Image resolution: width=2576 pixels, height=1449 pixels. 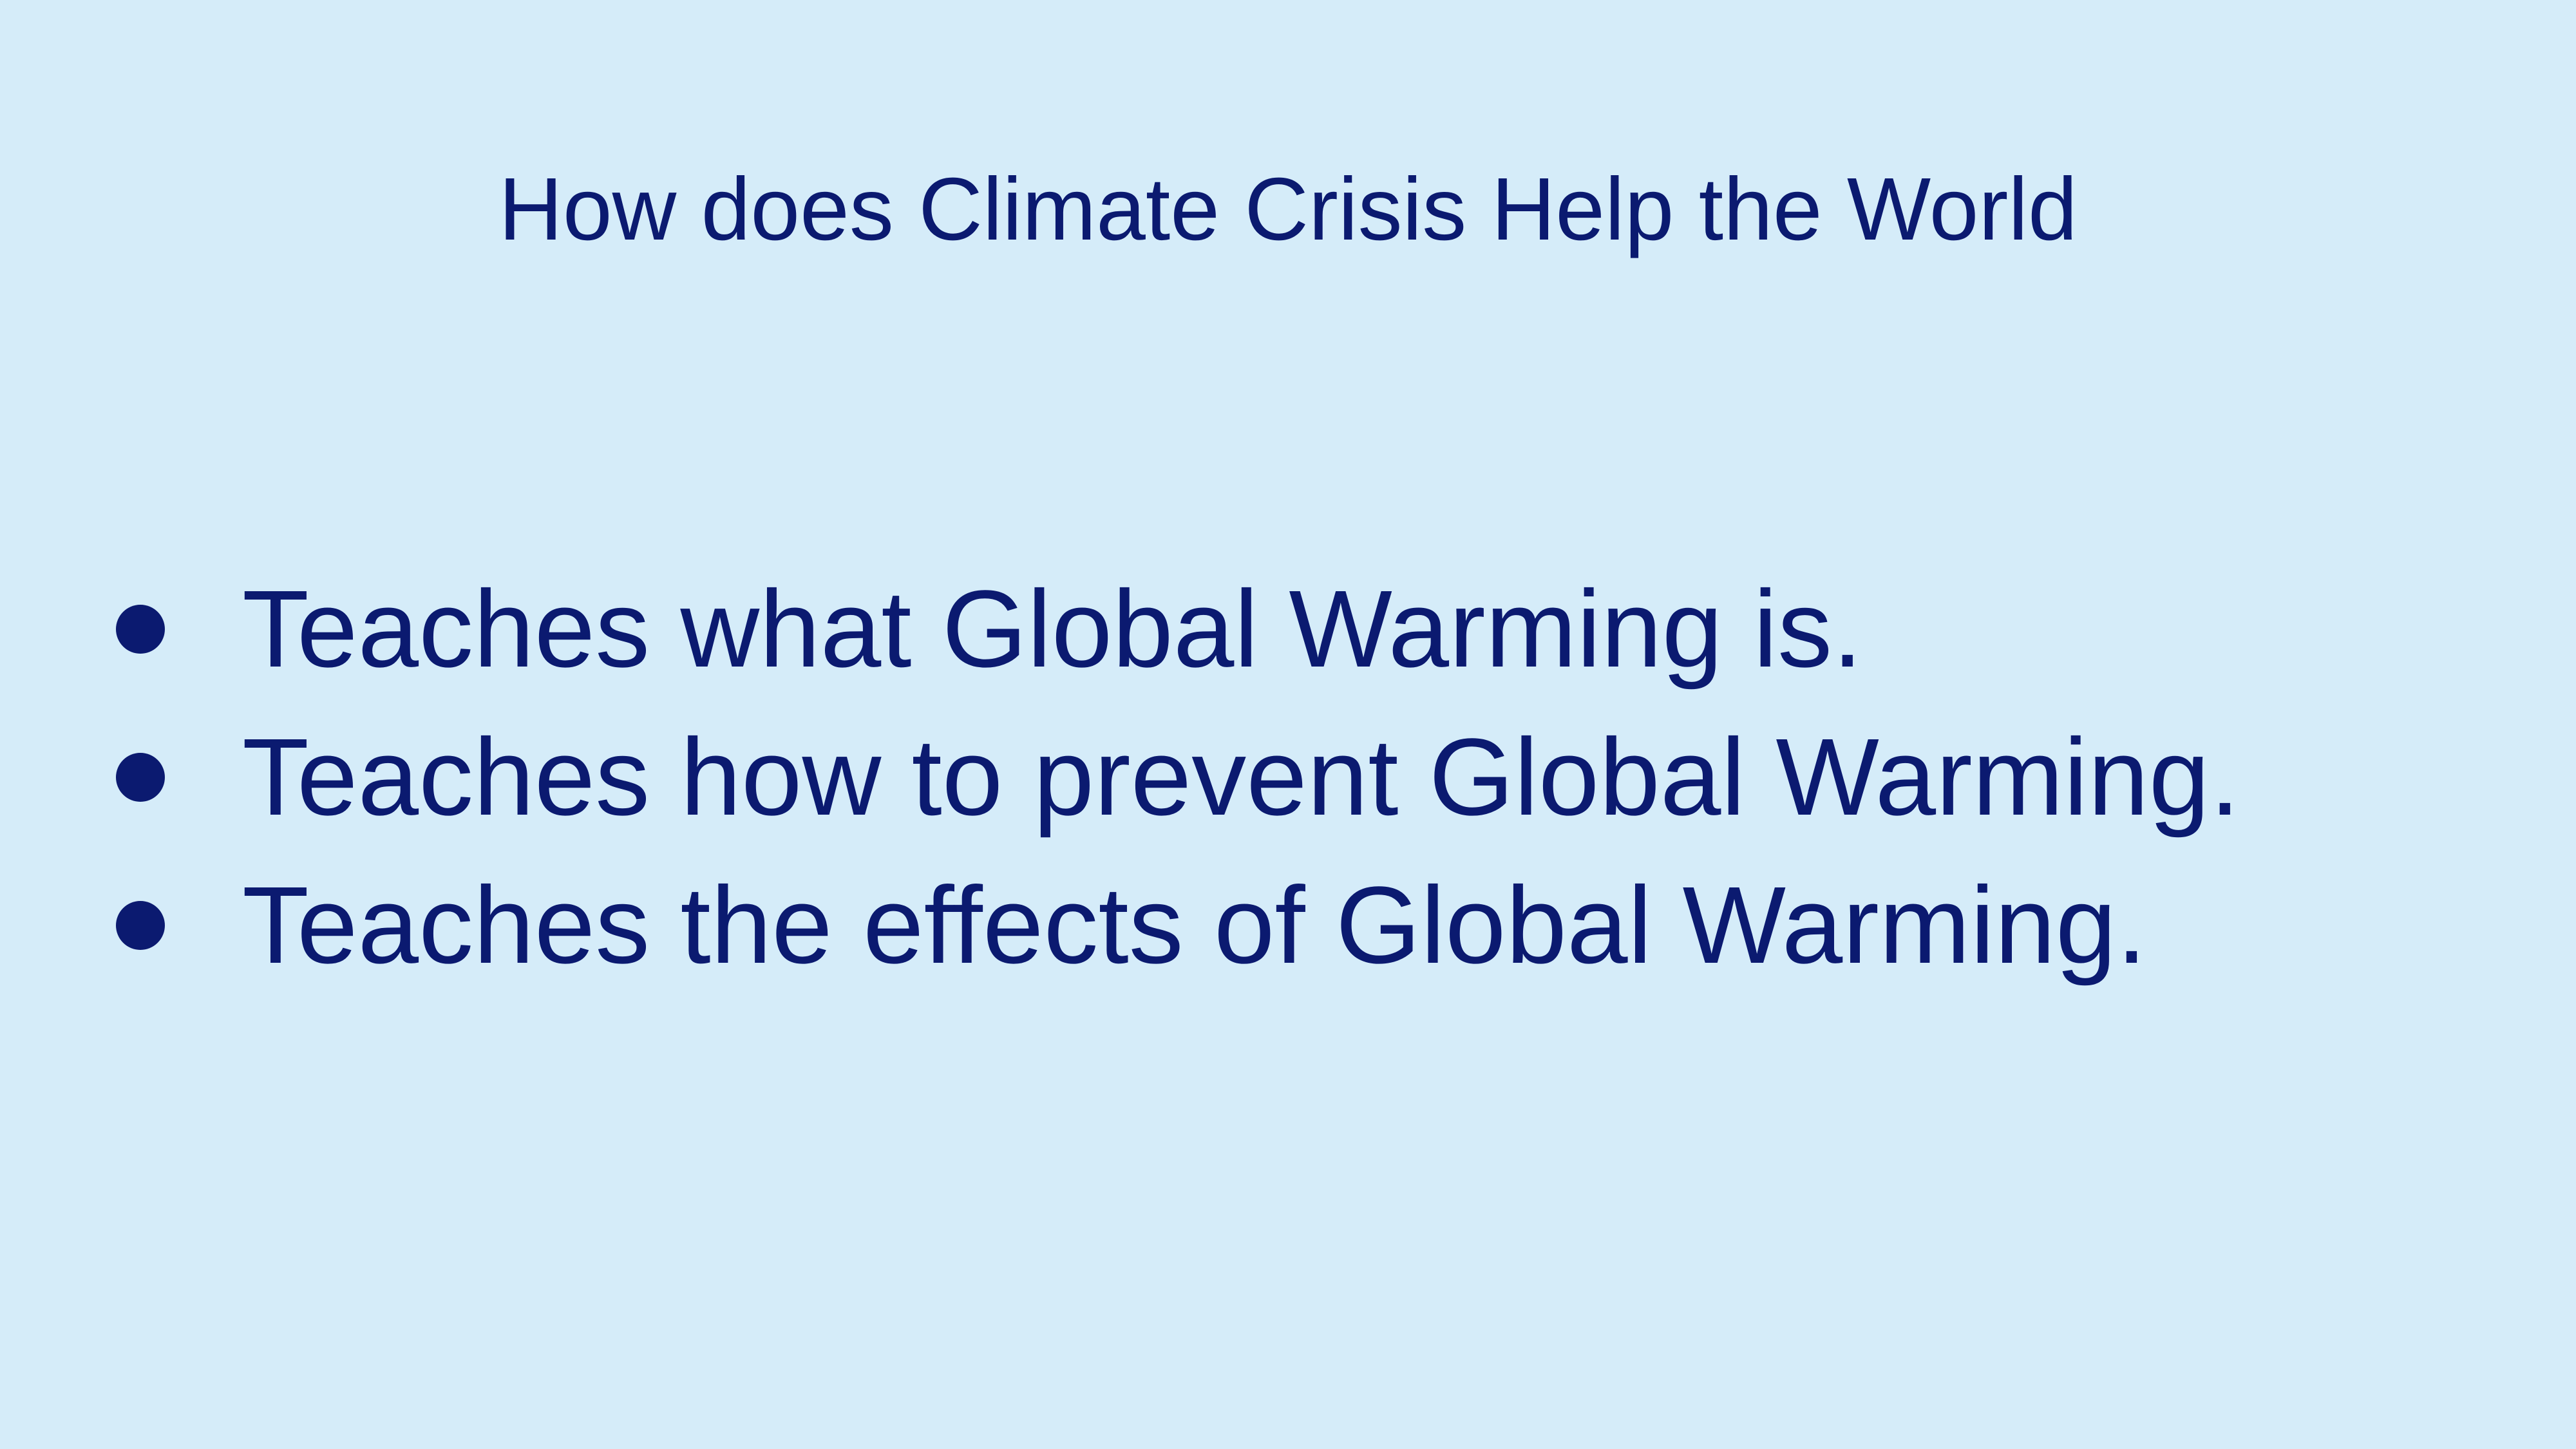 What do you see at coordinates (1241, 777) in the screenshot?
I see `bullet-text: Teaches how to prevent Global Warming.` at bounding box center [1241, 777].